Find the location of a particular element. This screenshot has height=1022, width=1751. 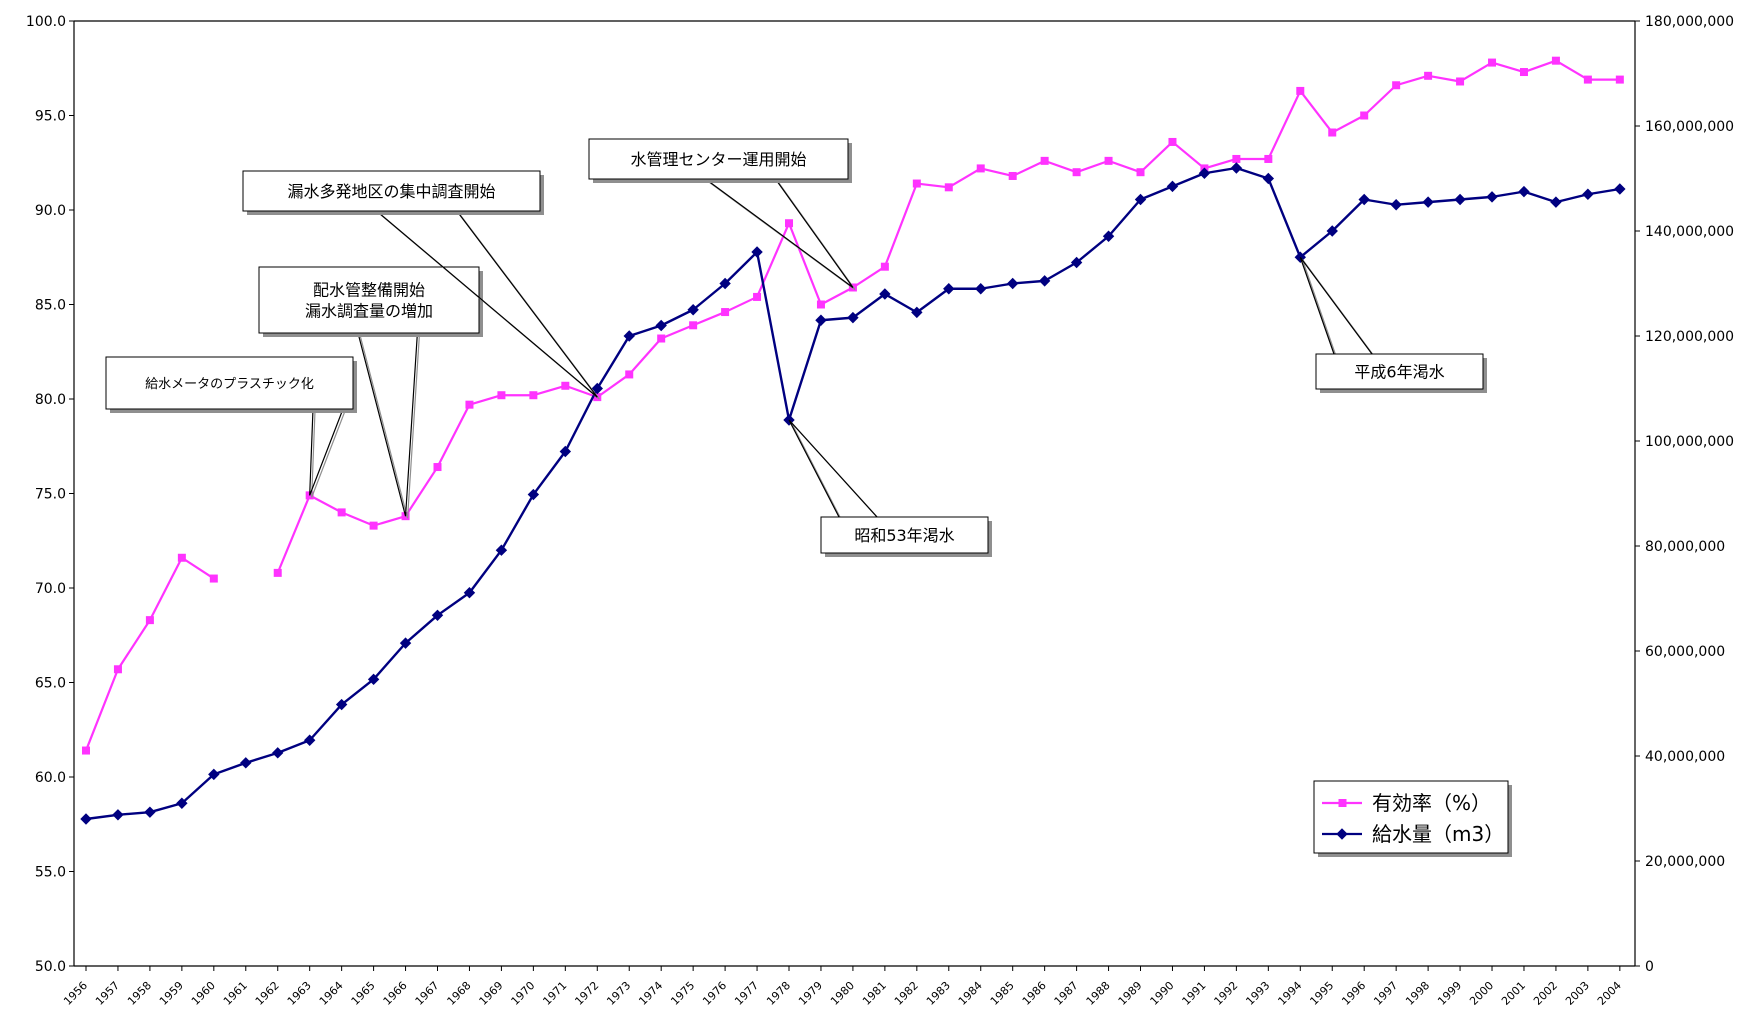

legend-water-supply-label: 給水量（m3） is located at coordinates (1438, 834).